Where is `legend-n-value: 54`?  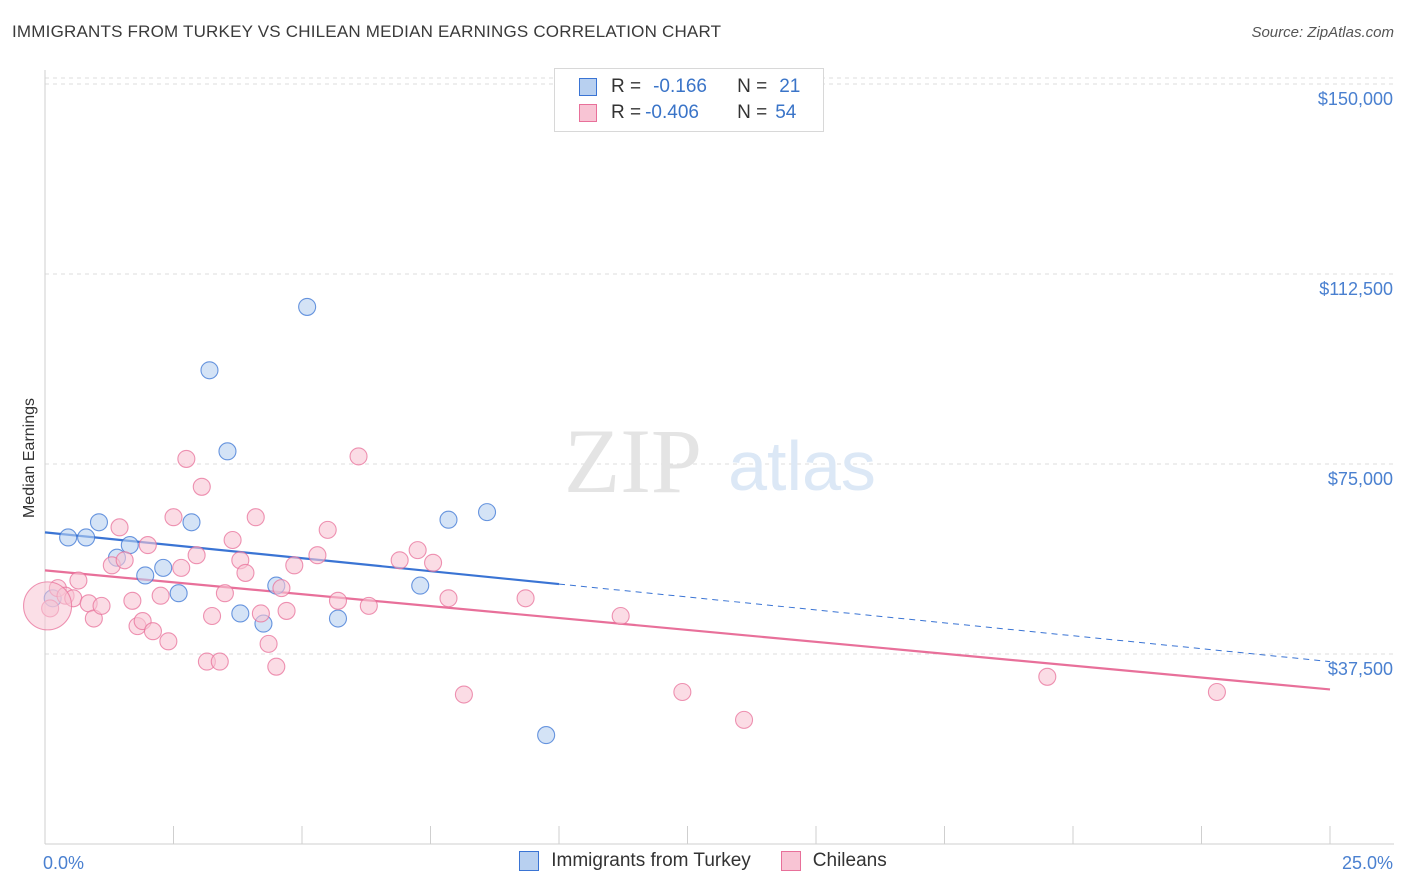 legend-n-value: 54 is located at coordinates (786, 112).